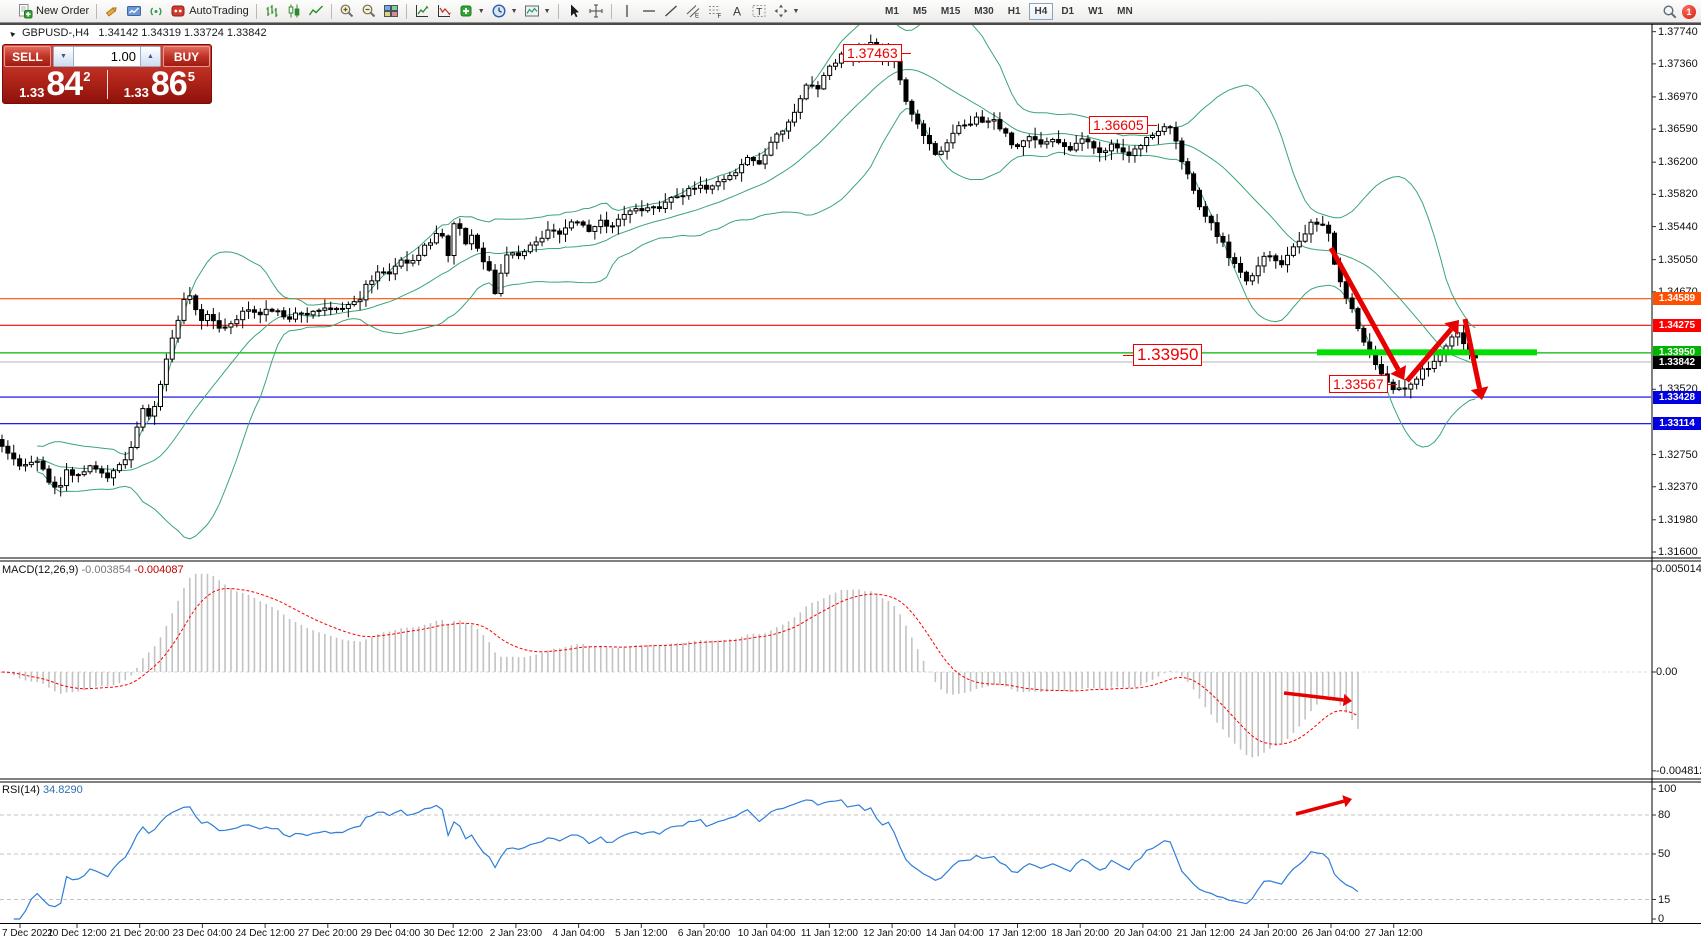 Image resolution: width=1701 pixels, height=941 pixels. What do you see at coordinates (219, 11) in the screenshot?
I see `autotrading-label: AutoTrading` at bounding box center [219, 11].